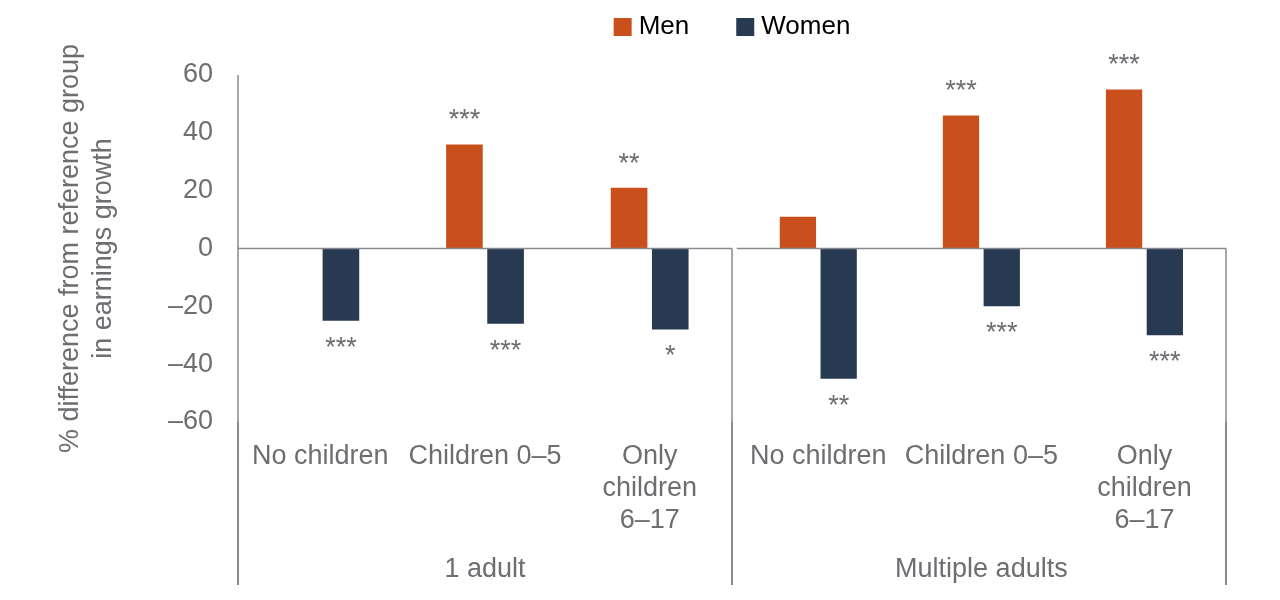 Image resolution: width=1280 pixels, height=600 pixels. What do you see at coordinates (806, 25) in the screenshot?
I see `legend-label: Women` at bounding box center [806, 25].